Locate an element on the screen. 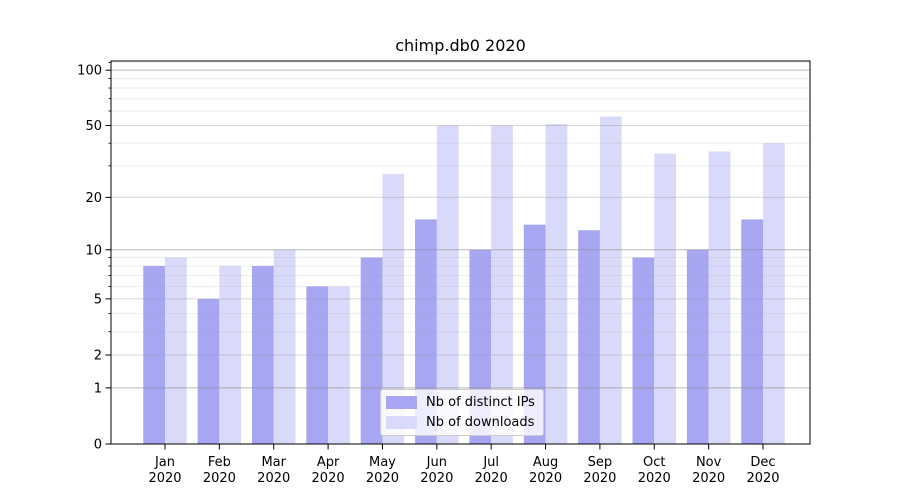  bar-mar-downloads is located at coordinates (284, 346).